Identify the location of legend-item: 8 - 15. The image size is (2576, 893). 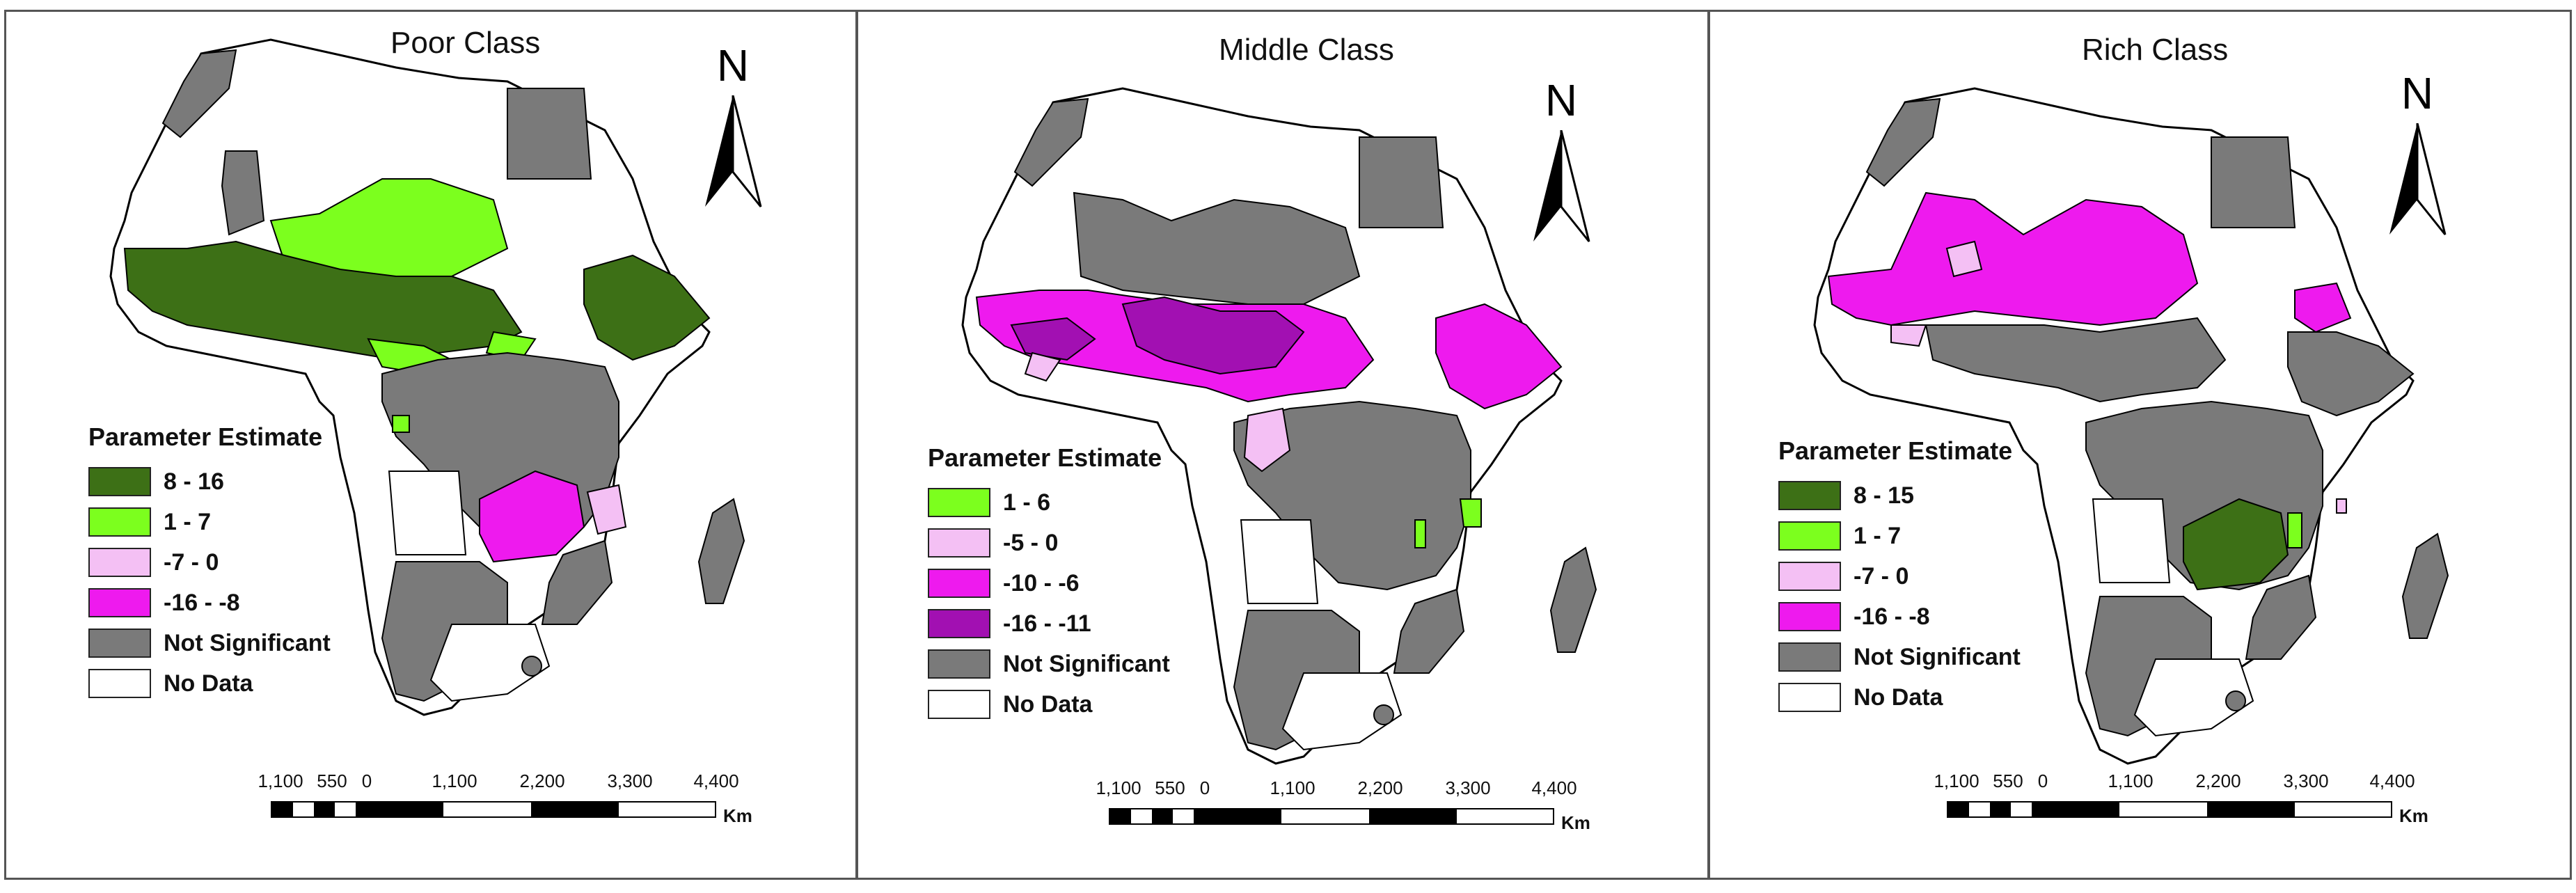
(1899, 495).